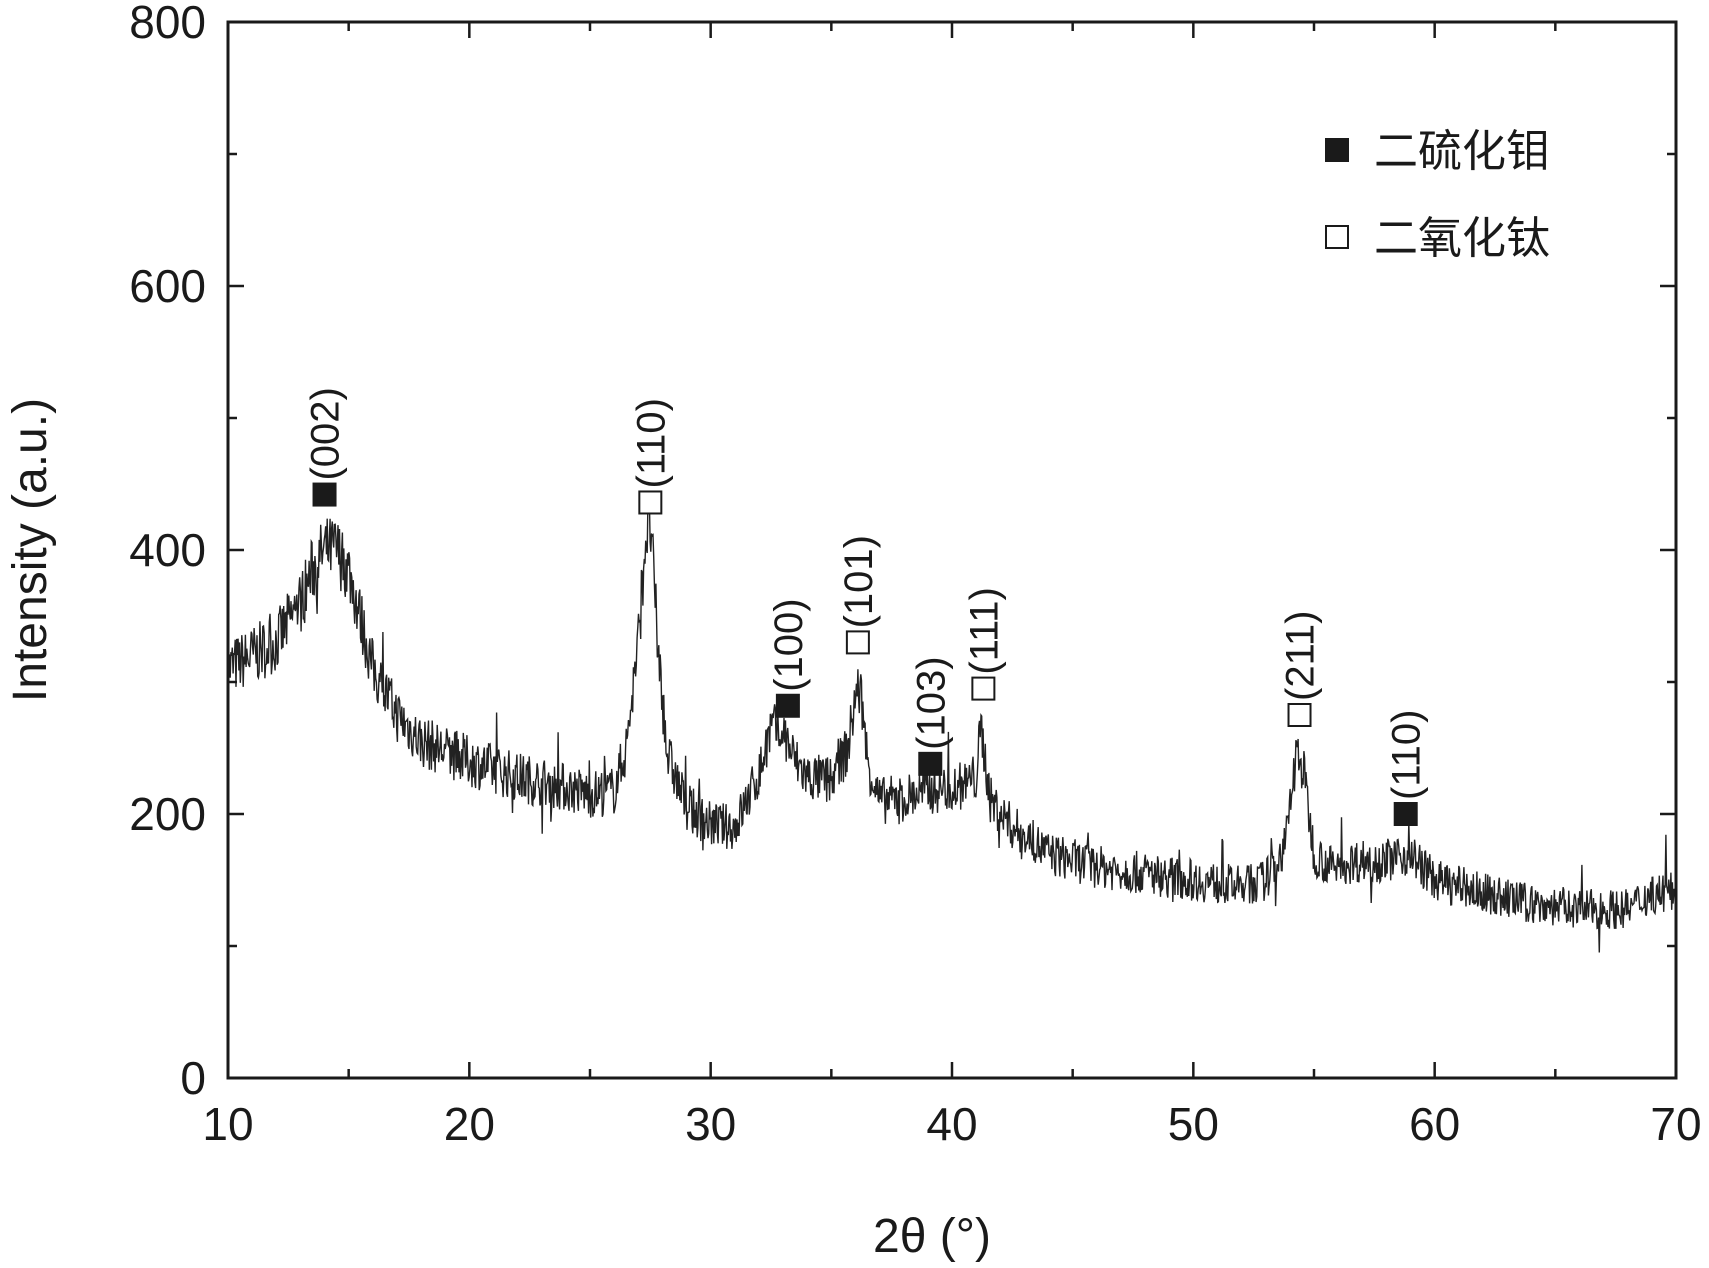 This screenshot has height=1268, width=1709. What do you see at coordinates (789, 644) in the screenshot?
I see `peak-label: (100)` at bounding box center [789, 644].